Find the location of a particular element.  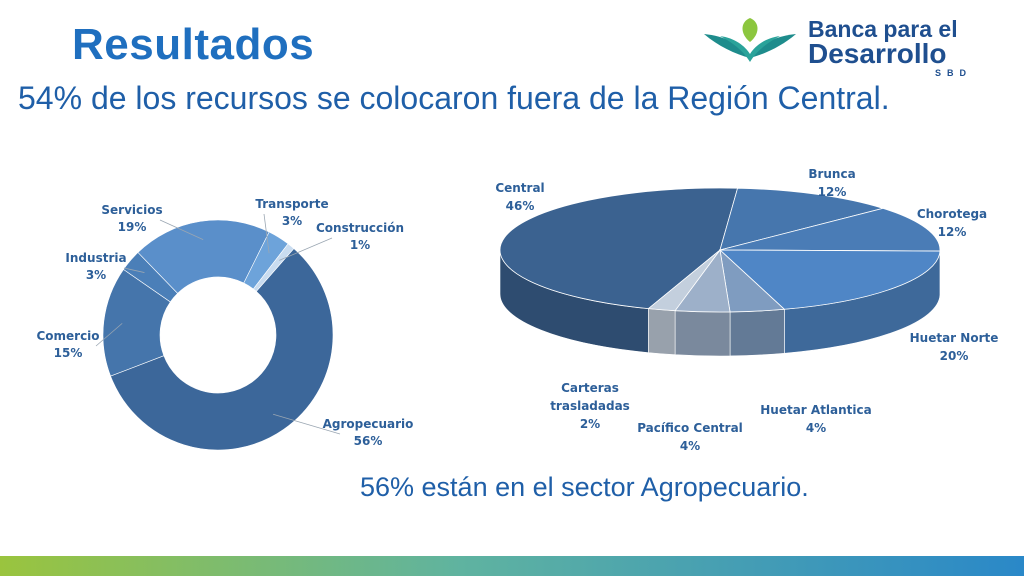

logo-line2: Desarrollo is located at coordinates (877, 53).